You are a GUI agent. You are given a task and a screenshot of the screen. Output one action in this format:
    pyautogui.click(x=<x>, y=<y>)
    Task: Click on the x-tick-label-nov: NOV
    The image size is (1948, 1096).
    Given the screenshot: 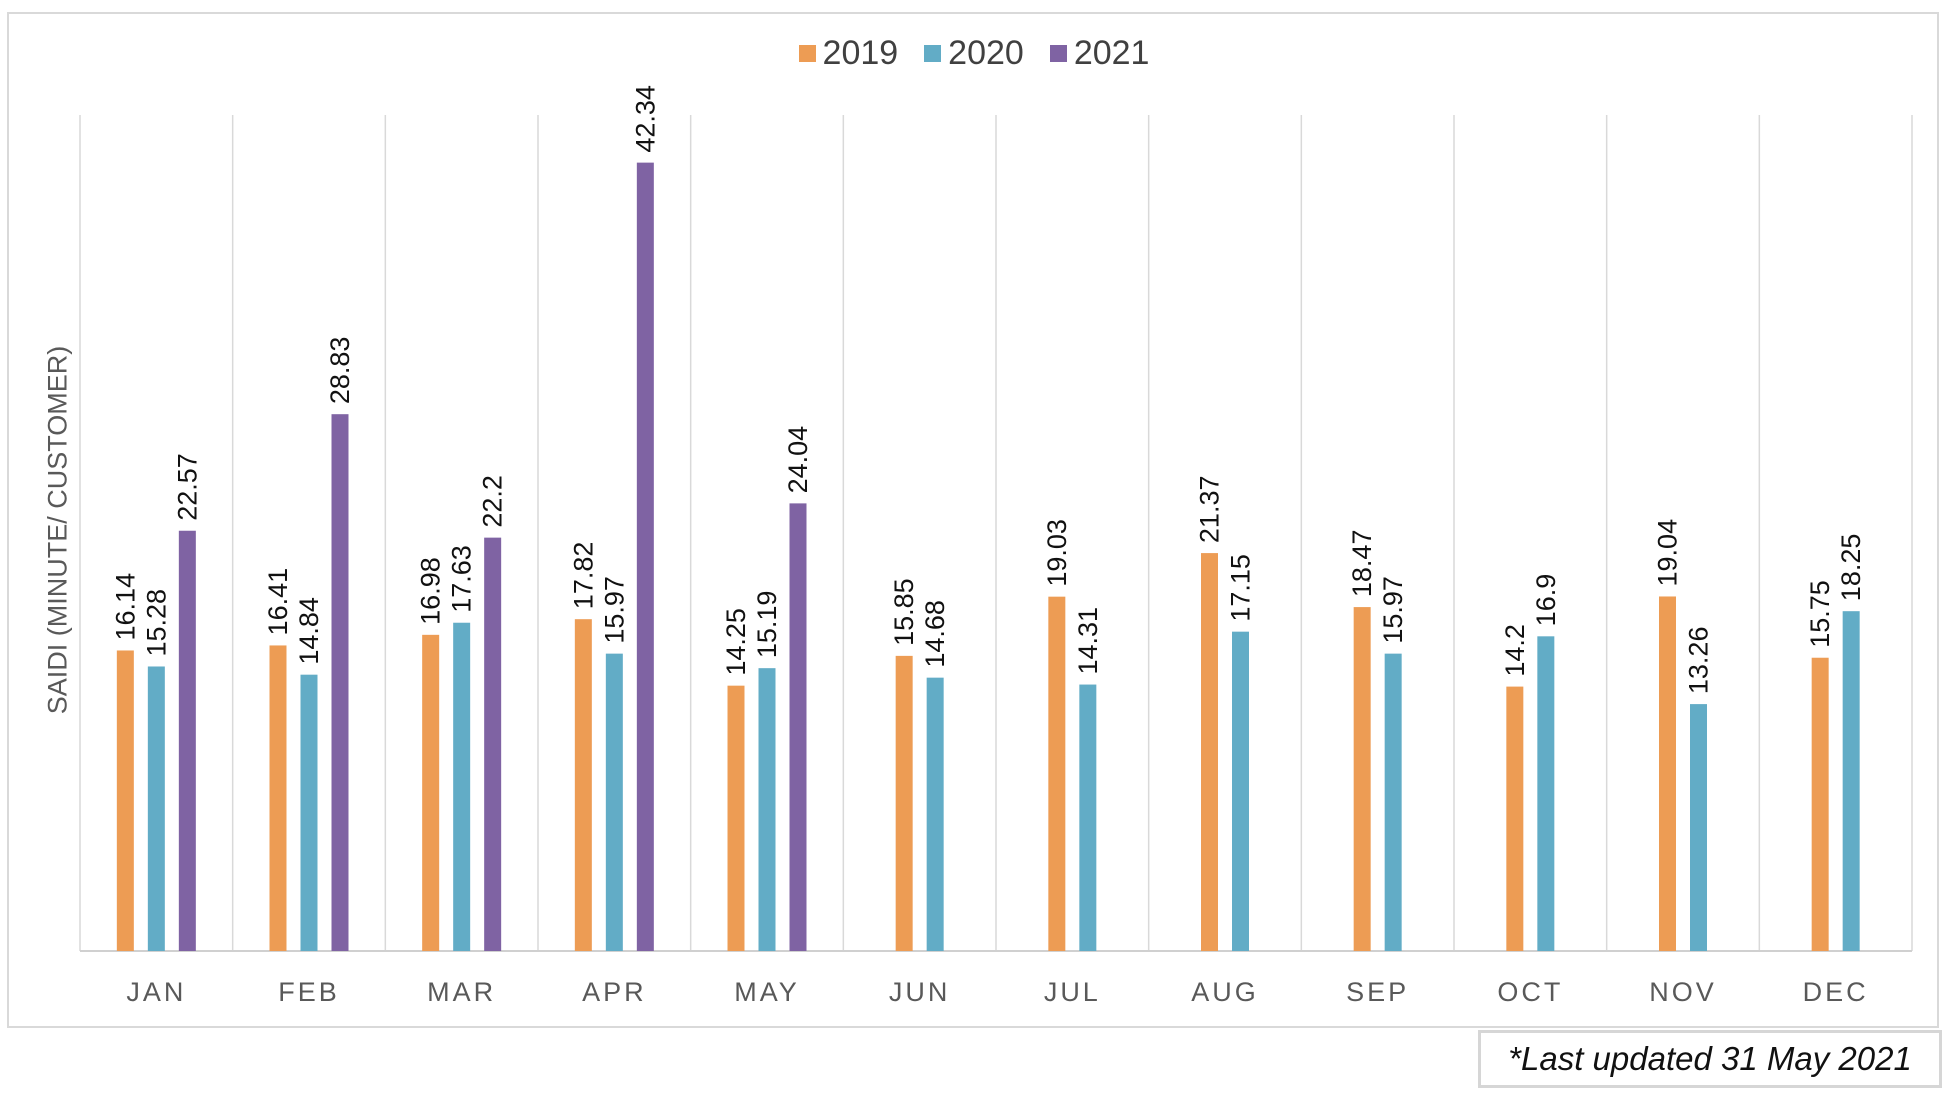 What is the action you would take?
    pyautogui.click(x=1683, y=992)
    